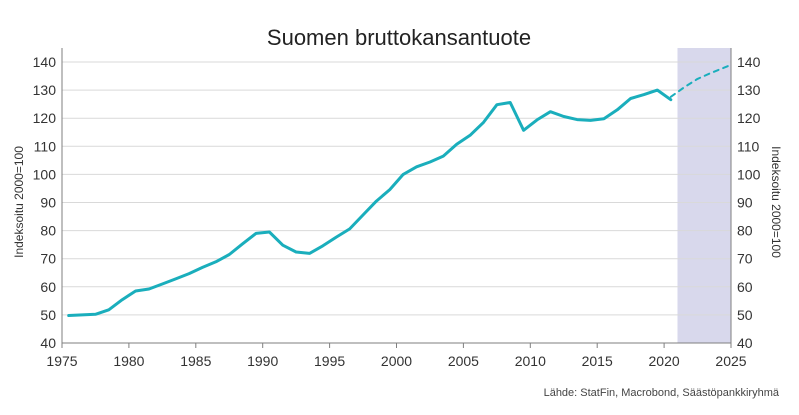 The height and width of the screenshot is (415, 799). I want to click on y-tick-label-right: 120, so click(749, 118).